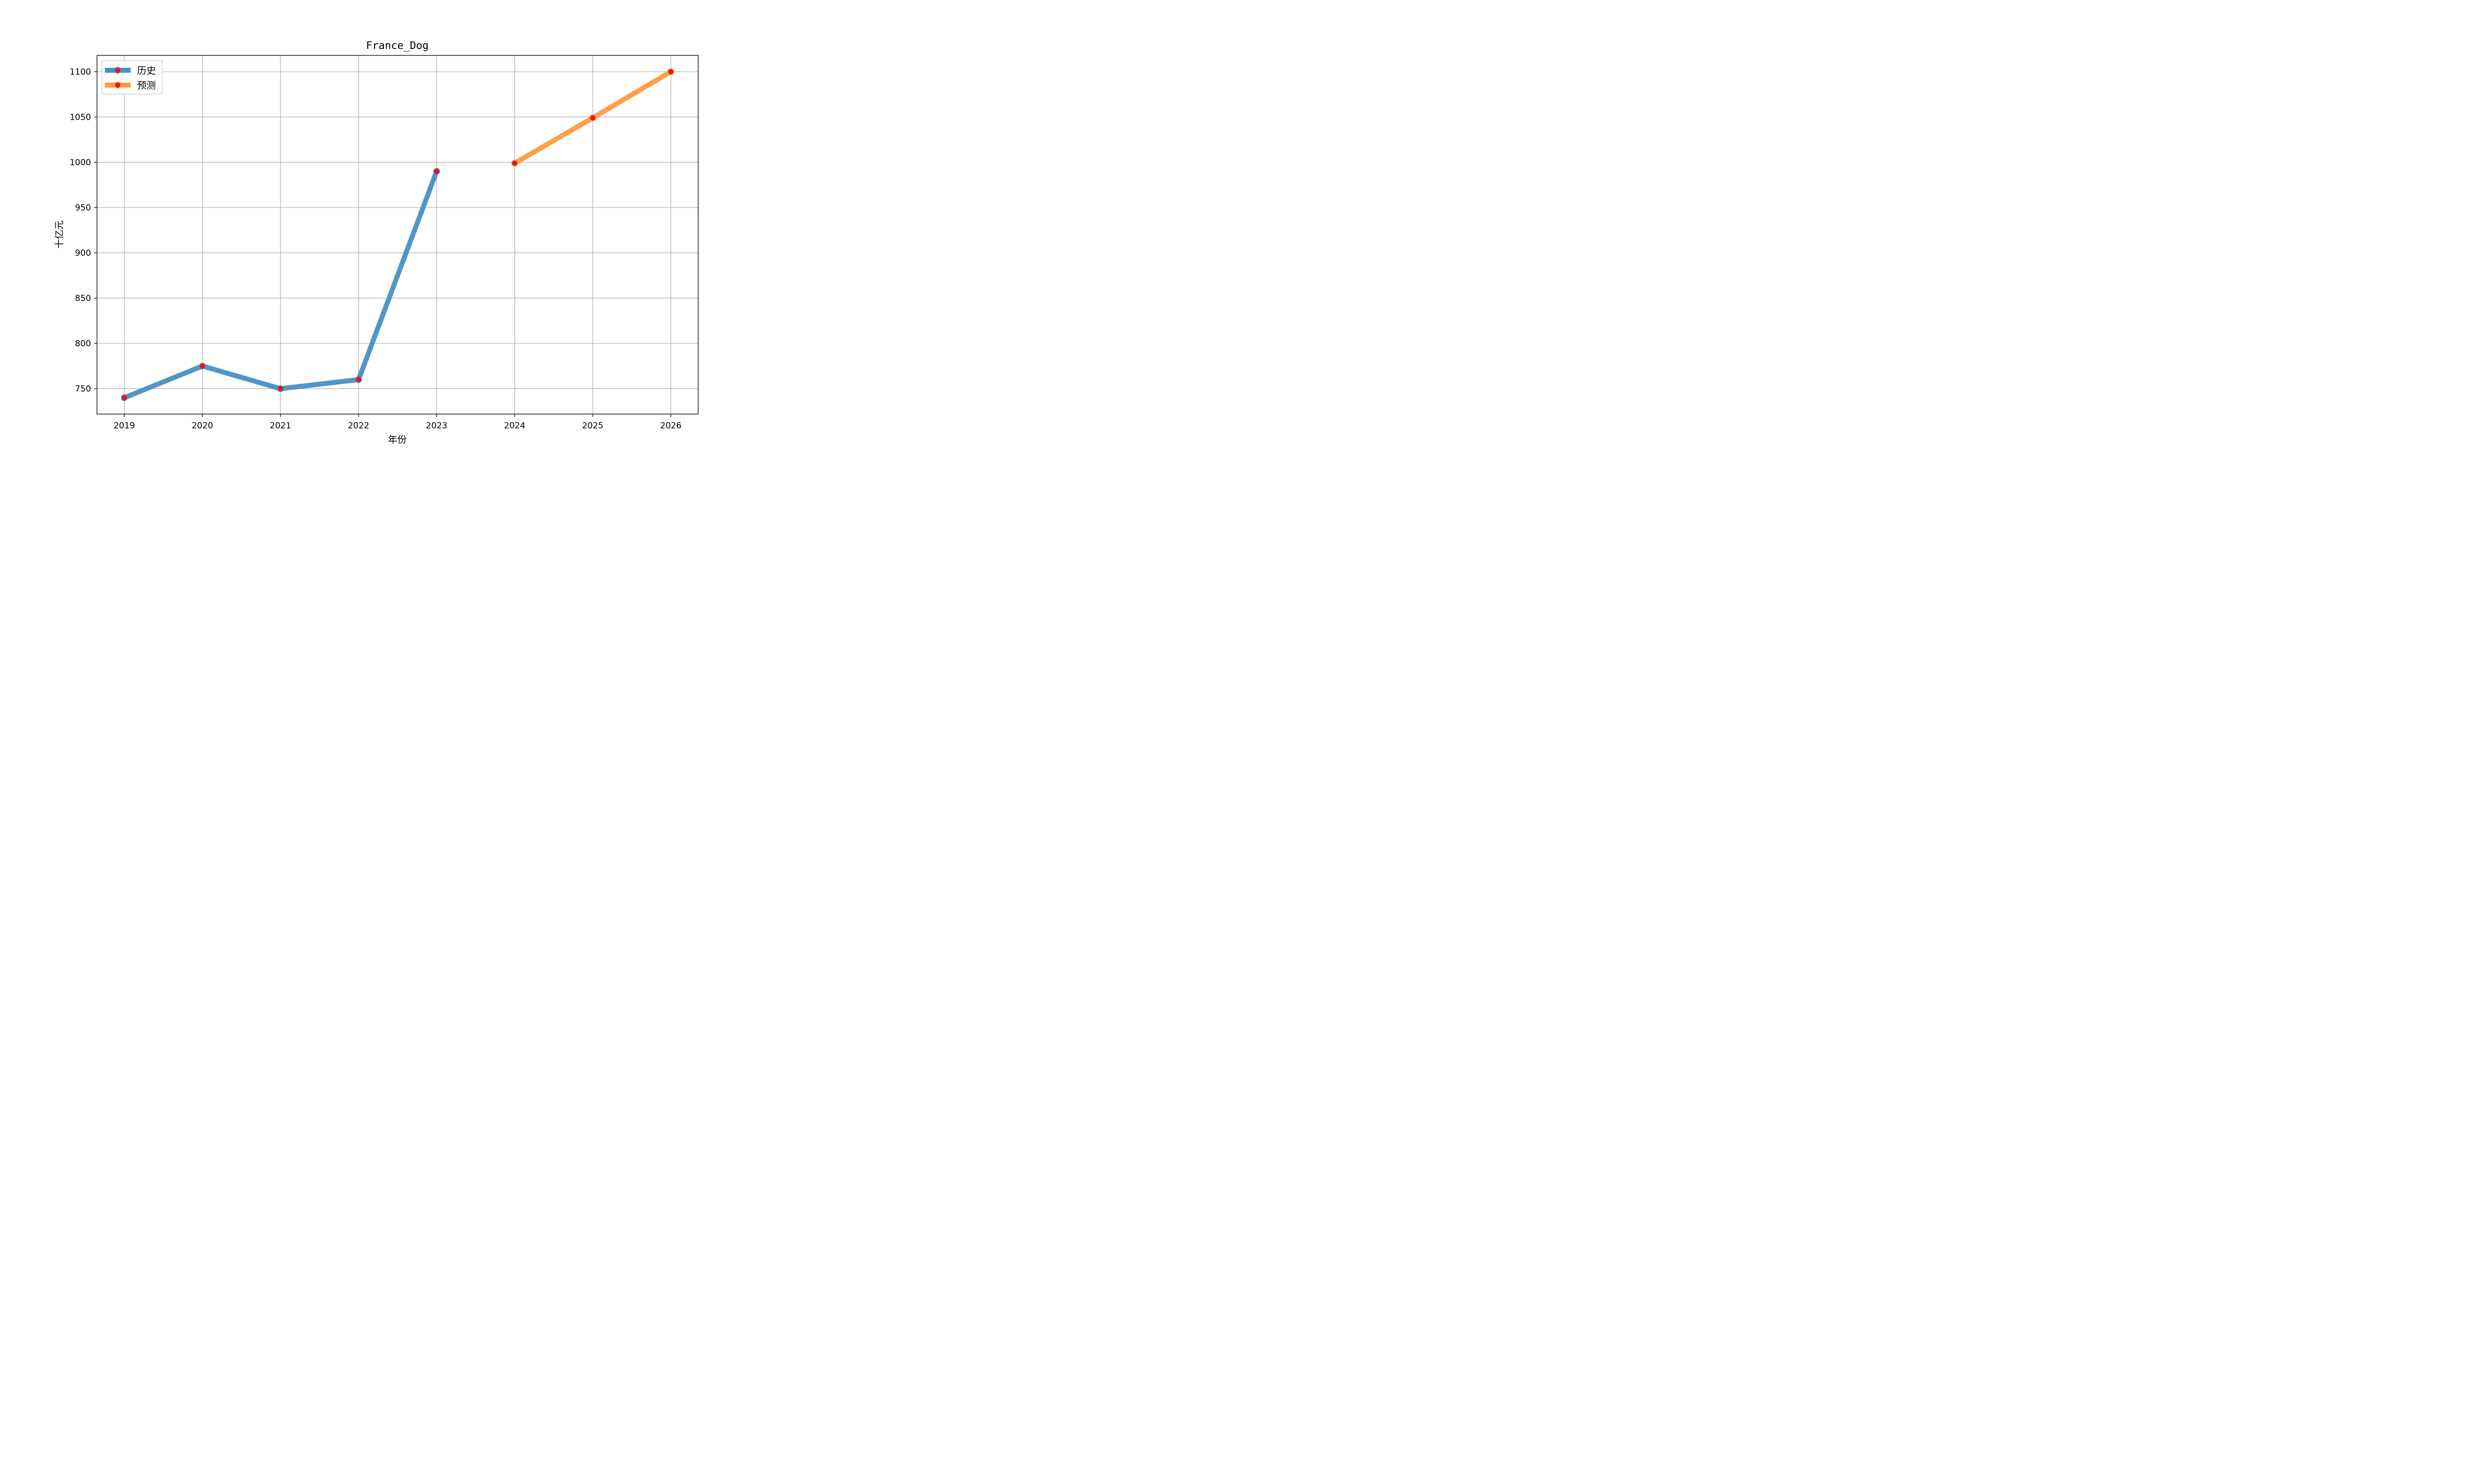  What do you see at coordinates (83, 389) in the screenshot?
I see `y-tick-label: 750` at bounding box center [83, 389].